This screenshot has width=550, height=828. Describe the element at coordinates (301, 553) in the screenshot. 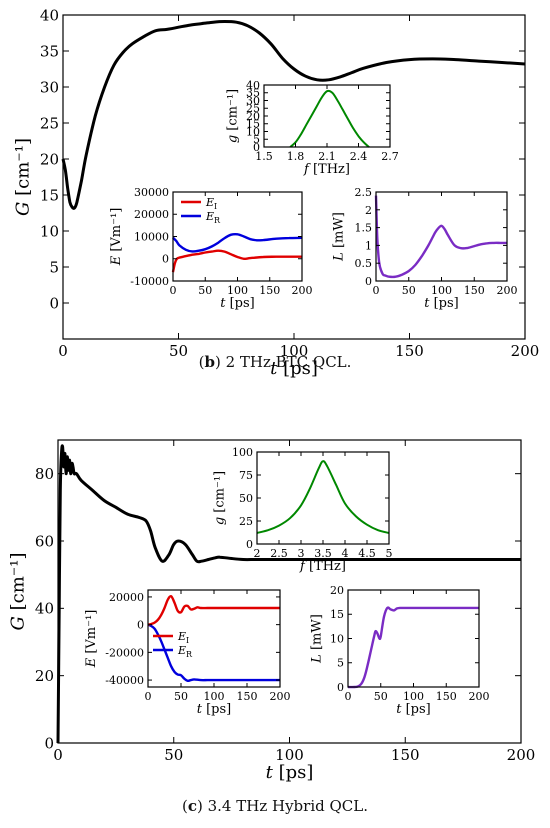

I see `x-tick-label: 3` at that location.